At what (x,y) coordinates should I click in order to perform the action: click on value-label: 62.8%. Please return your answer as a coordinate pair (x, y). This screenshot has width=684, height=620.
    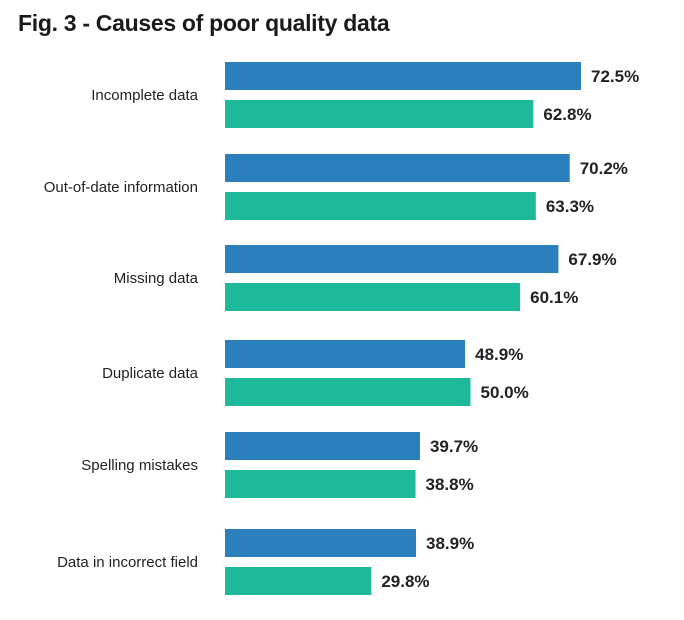
    Looking at the image, I should click on (567, 114).